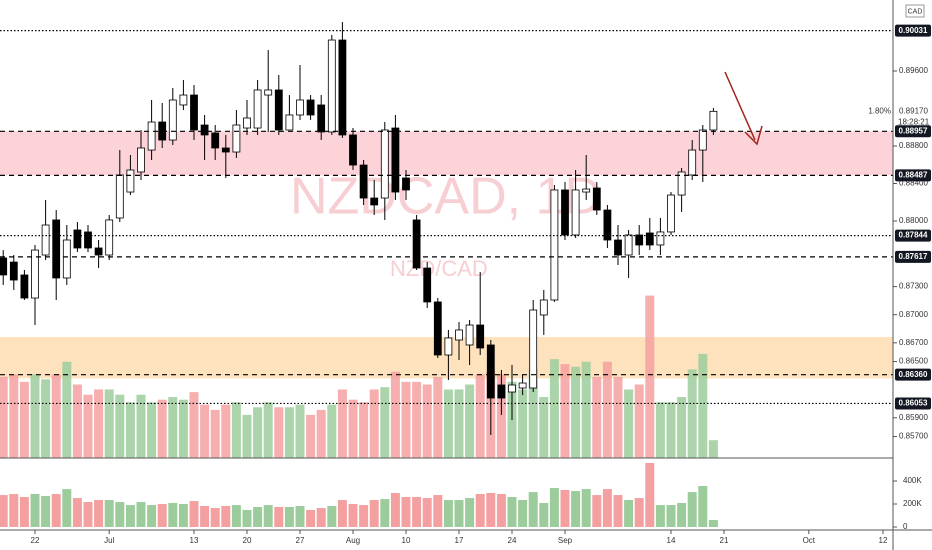 Image resolution: width=932 pixels, height=550 pixels. Describe the element at coordinates (913, 183) in the screenshot. I see `y-tick-label: 0.88400` at that location.